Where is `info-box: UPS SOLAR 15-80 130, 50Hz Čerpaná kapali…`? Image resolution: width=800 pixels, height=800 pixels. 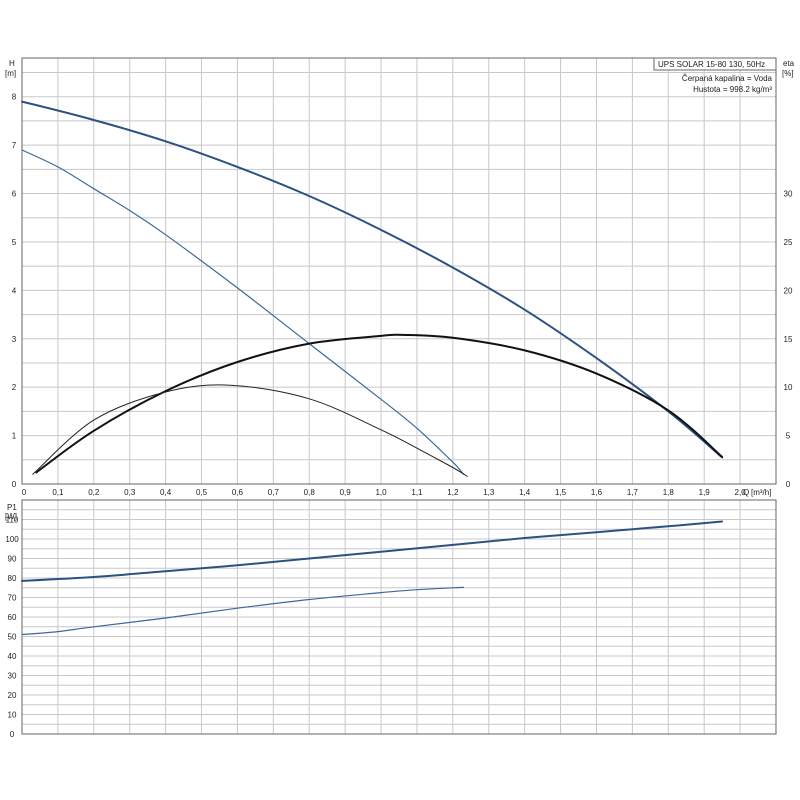
info-box: UPS SOLAR 15-80 130, 50Hz Čerpaná kapali… is located at coordinates (715, 75).